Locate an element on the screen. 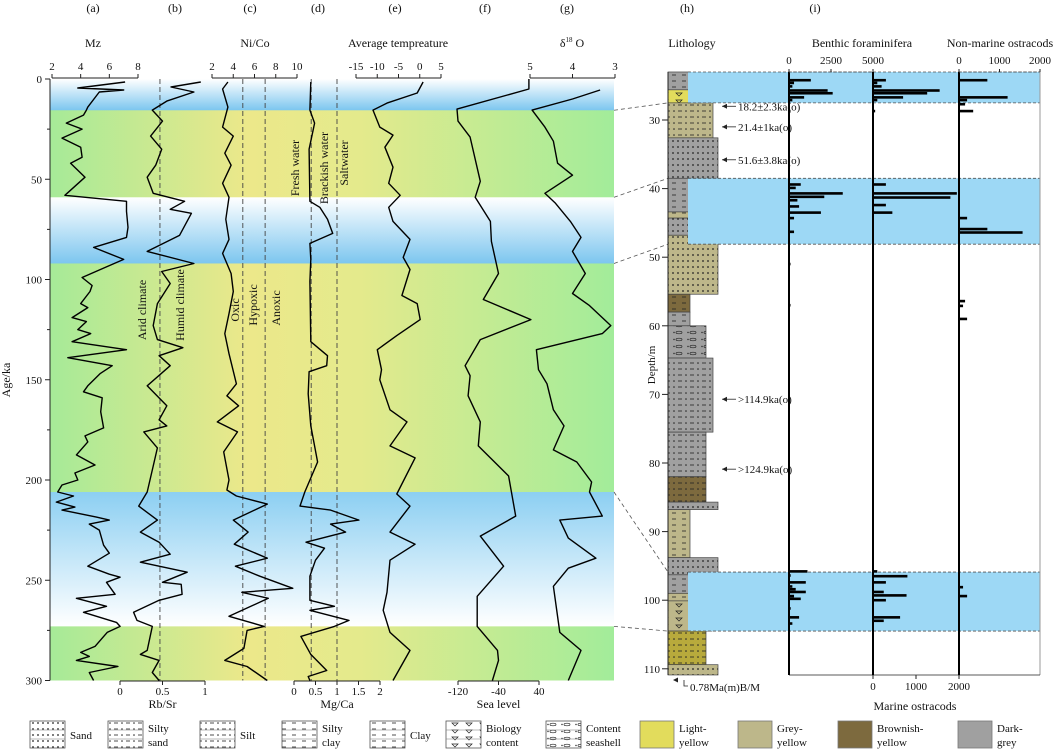 The width and height of the screenshot is (1059, 750). panel-temp: (e) -15 -10 -5 0 5 Average tempreature is located at coordinates (398, 341).